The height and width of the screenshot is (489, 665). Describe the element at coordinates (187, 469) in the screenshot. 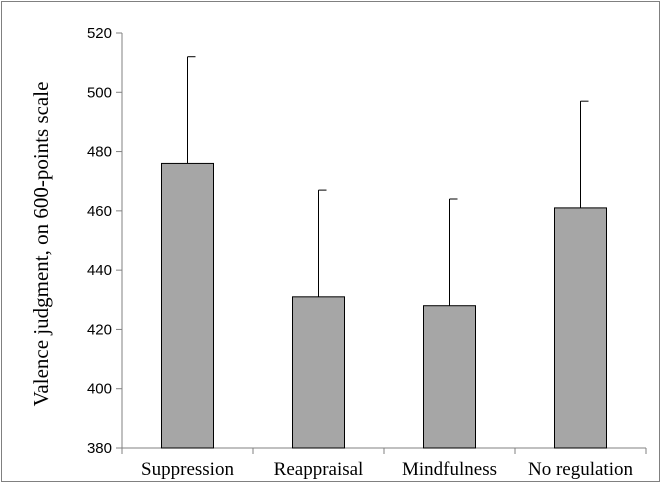

I see `category-label: Suppression` at that location.